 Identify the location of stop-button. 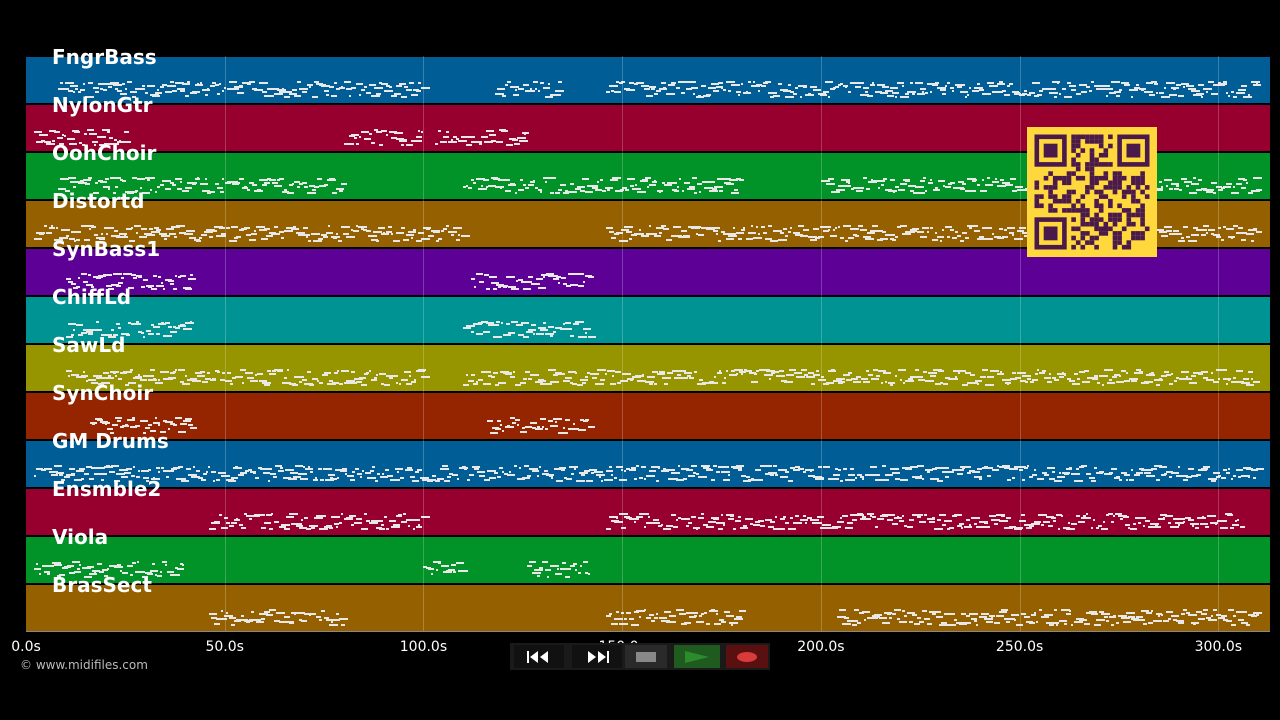
(646, 656).